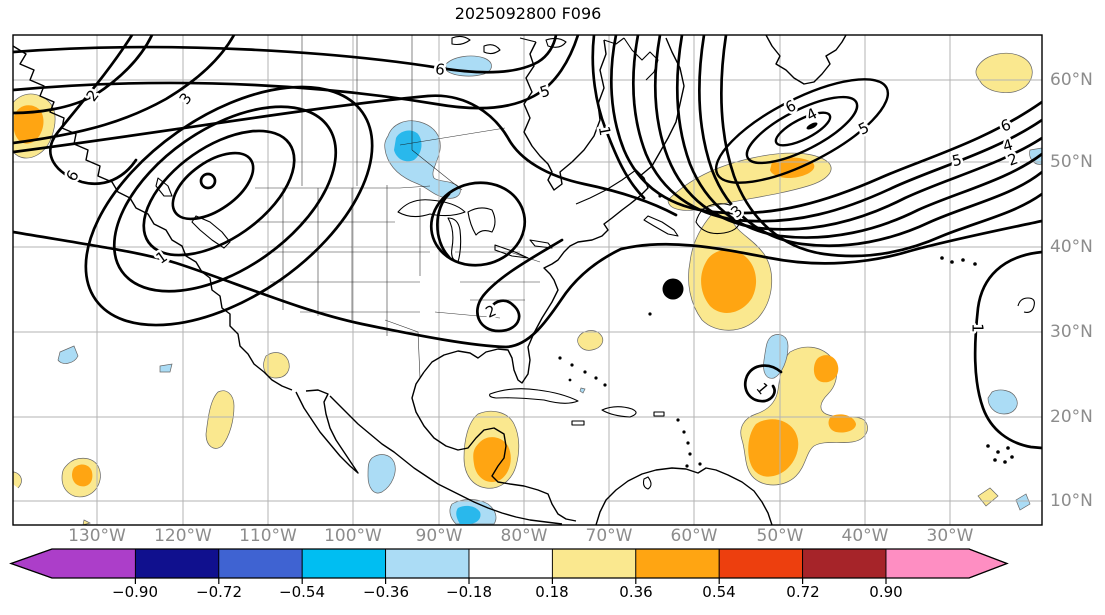 The width and height of the screenshot is (1105, 615). I want to click on y-tick-30n: 30°N, so click(1071, 332).